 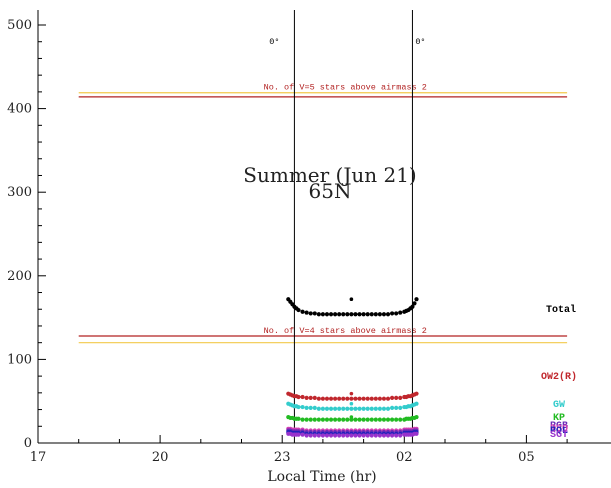 What do you see at coordinates (345, 88) in the screenshot?
I see `reference-line-label: No. of V=5 stars above airmass 2` at bounding box center [345, 88].